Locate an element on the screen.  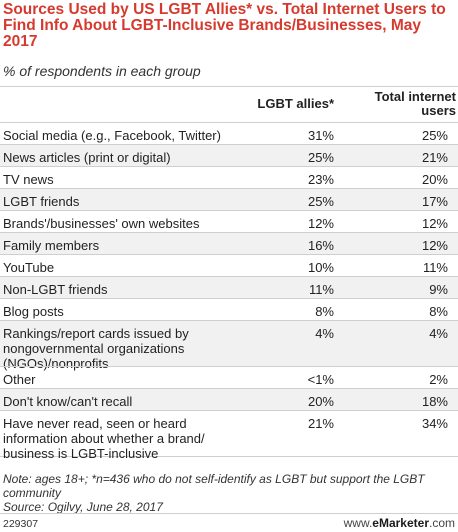
value-total-internet-users: 4% is located at coordinates (438, 333).